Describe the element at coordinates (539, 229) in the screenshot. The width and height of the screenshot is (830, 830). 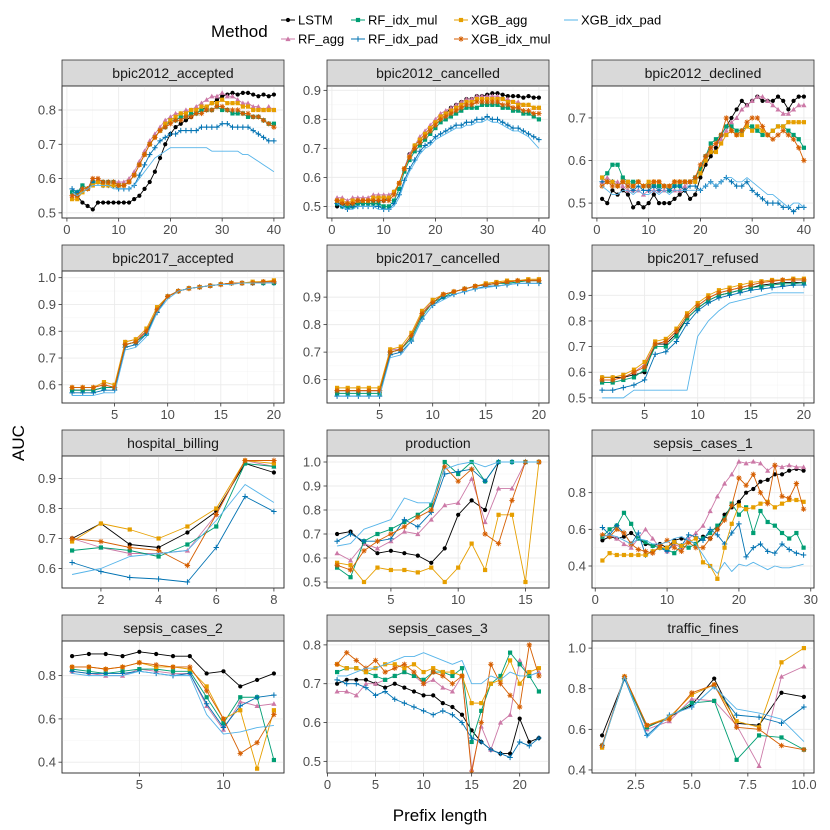
I see `x-tick-label: 40` at that location.